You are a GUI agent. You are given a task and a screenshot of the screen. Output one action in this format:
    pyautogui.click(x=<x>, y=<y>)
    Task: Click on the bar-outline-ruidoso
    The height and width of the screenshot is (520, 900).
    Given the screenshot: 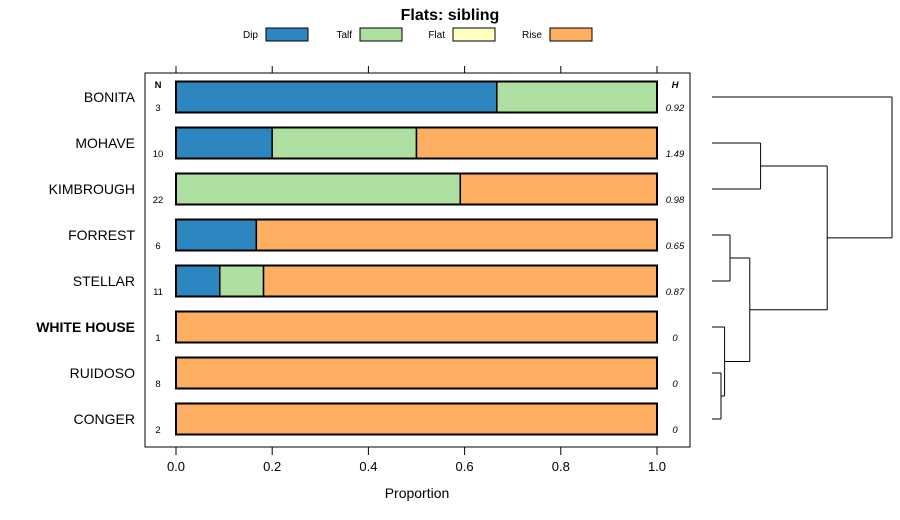 What is the action you would take?
    pyautogui.click(x=416, y=373)
    